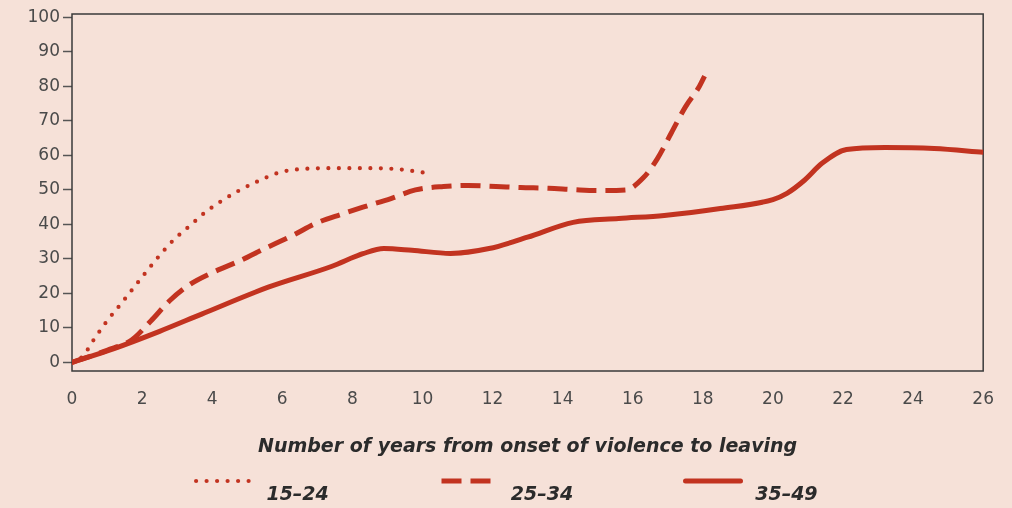 The height and width of the screenshot is (508, 1012). What do you see at coordinates (282, 397) in the screenshot?
I see `x-tick-label: 6` at bounding box center [282, 397].